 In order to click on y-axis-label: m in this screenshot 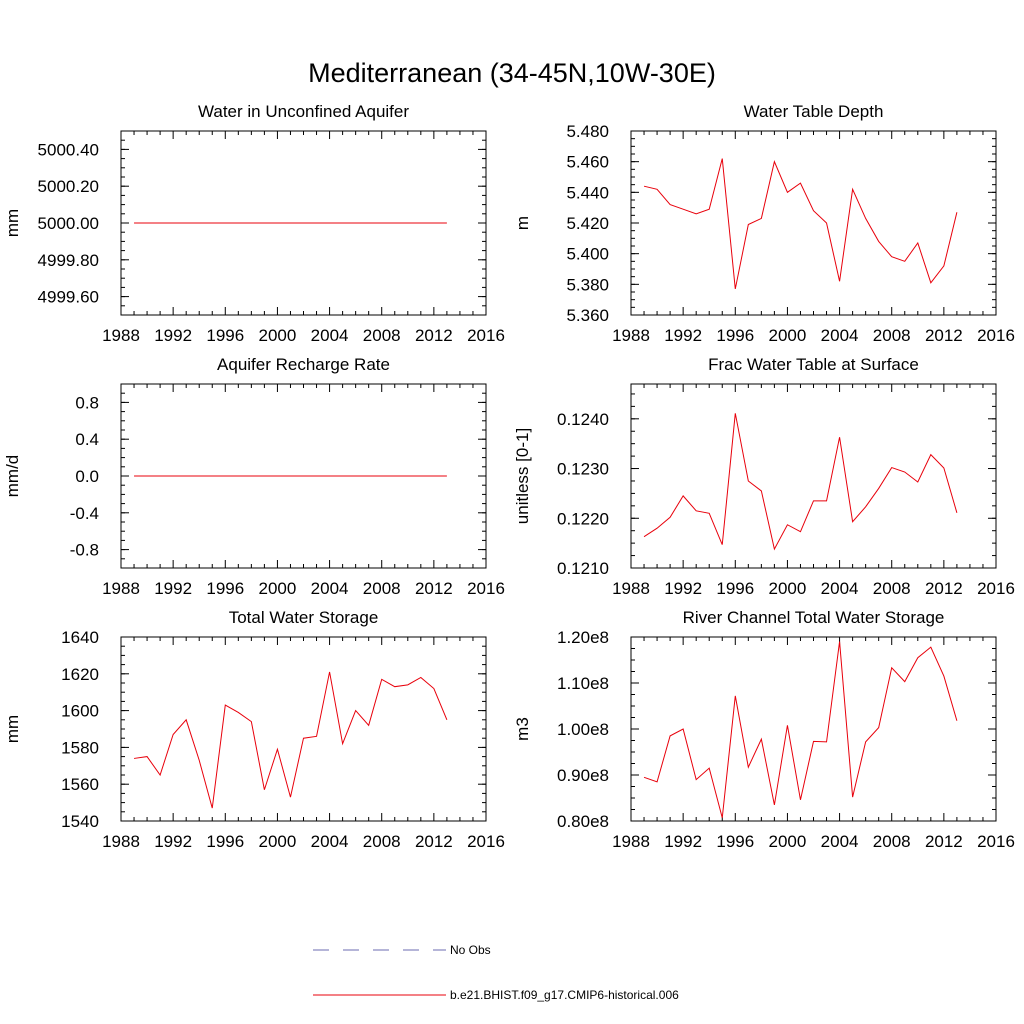, I will do `click(522, 223)`.